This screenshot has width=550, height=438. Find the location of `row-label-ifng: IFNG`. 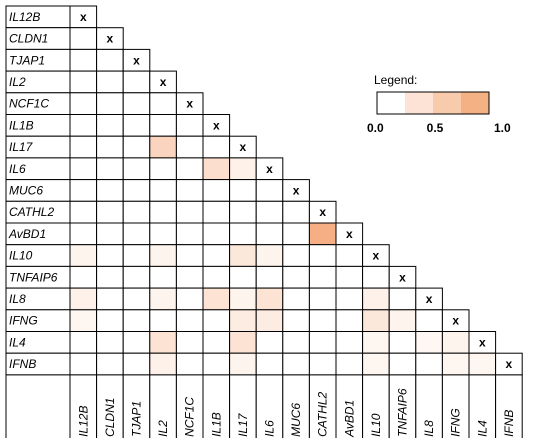

row-label-ifng: IFNG is located at coordinates (23, 321).